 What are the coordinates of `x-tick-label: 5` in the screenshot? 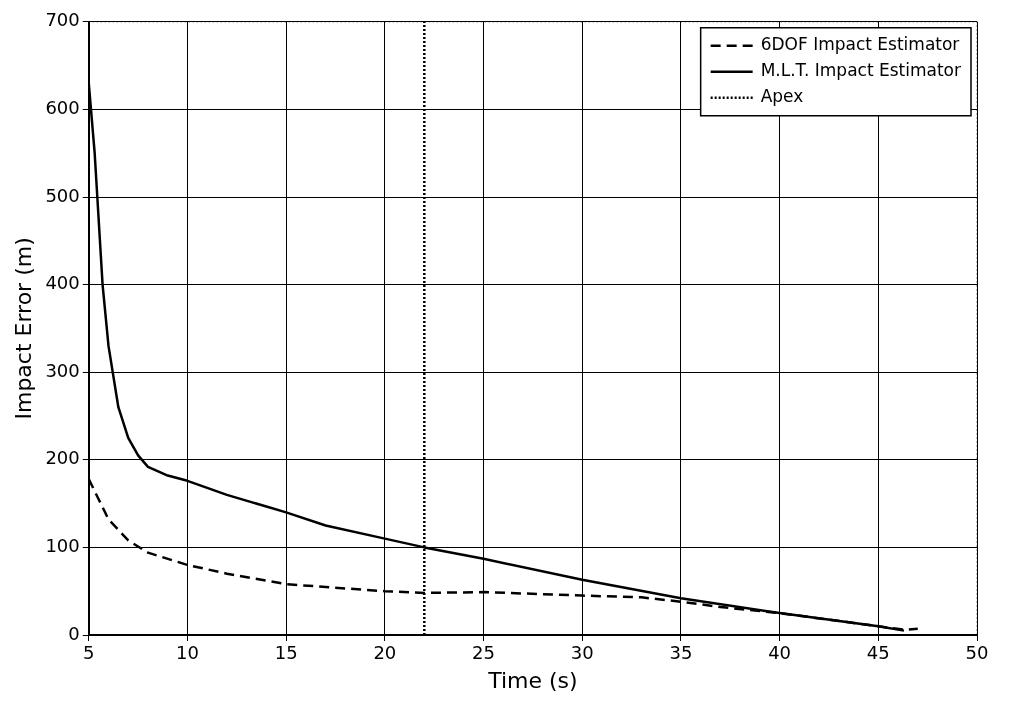 It's located at (89, 653).